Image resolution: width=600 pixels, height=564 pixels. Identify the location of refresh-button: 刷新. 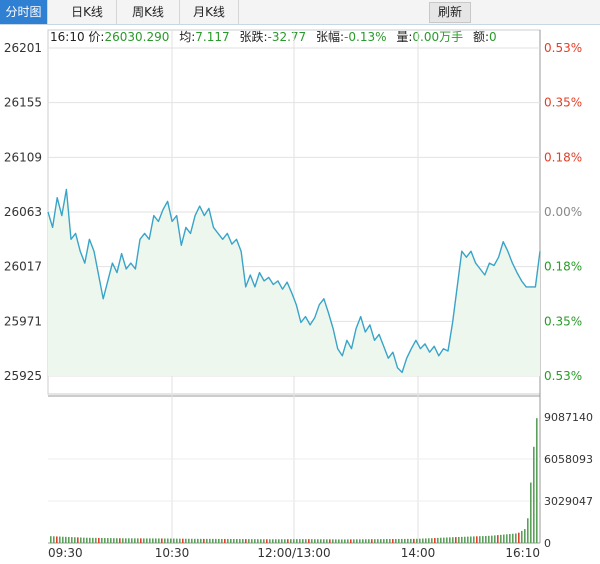
(450, 12).